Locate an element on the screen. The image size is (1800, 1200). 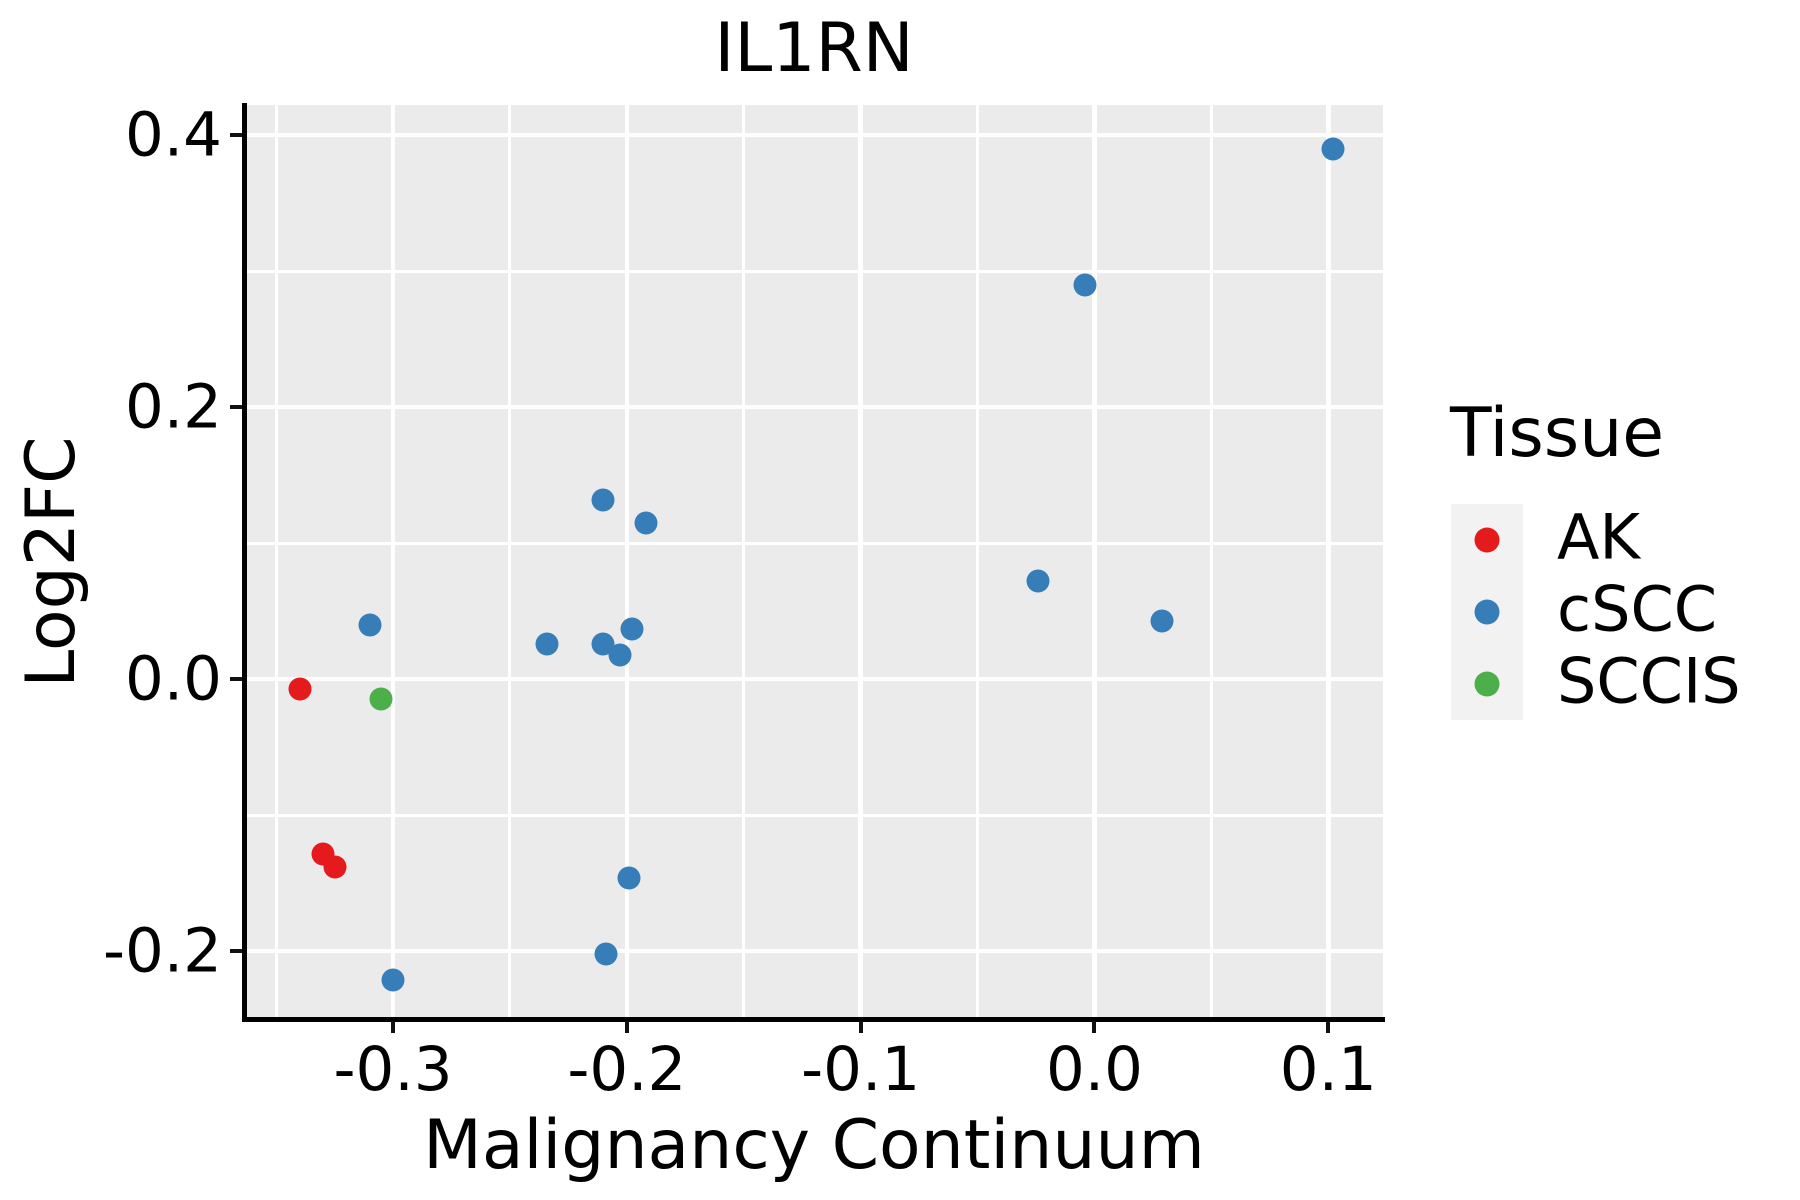
legend-rows: AK cSCC SCCIS is located at coordinates (1620, 612).